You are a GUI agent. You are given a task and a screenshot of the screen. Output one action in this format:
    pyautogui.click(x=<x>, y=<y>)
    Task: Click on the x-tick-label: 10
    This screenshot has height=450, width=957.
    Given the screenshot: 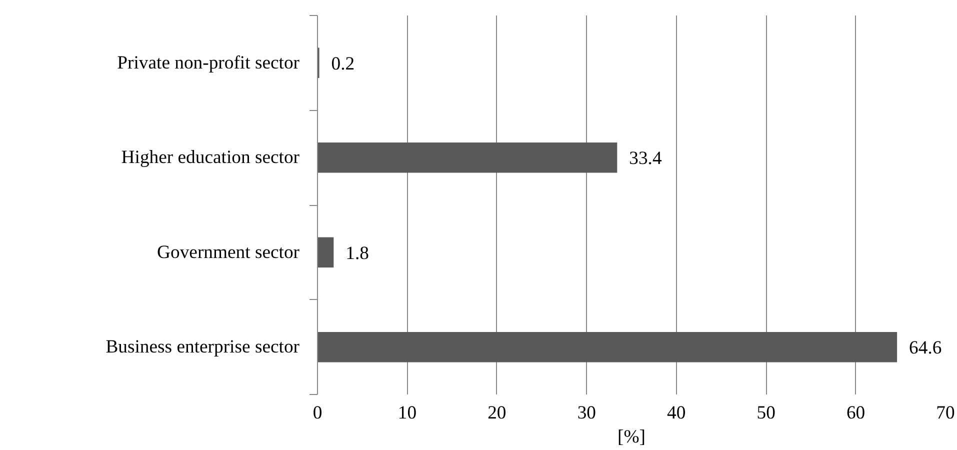 What is the action you would take?
    pyautogui.click(x=407, y=413)
    